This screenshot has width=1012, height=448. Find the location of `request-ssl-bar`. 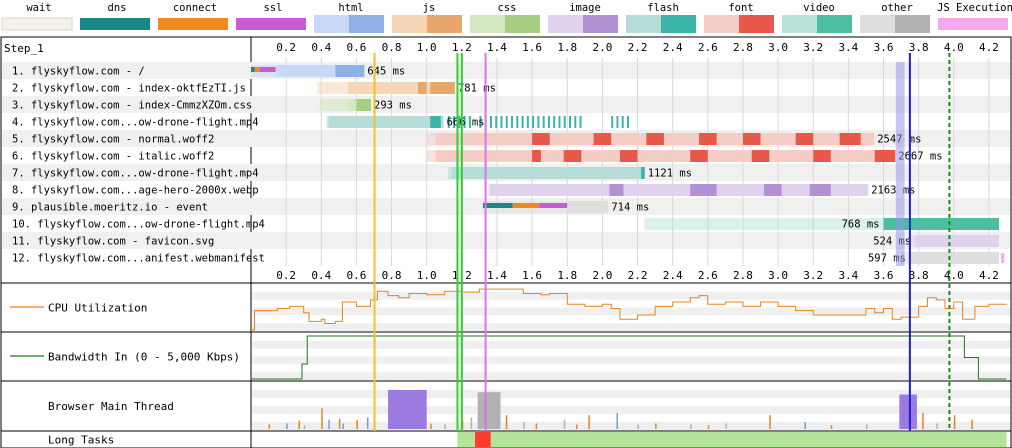

request-ssl-bar is located at coordinates (553, 205).